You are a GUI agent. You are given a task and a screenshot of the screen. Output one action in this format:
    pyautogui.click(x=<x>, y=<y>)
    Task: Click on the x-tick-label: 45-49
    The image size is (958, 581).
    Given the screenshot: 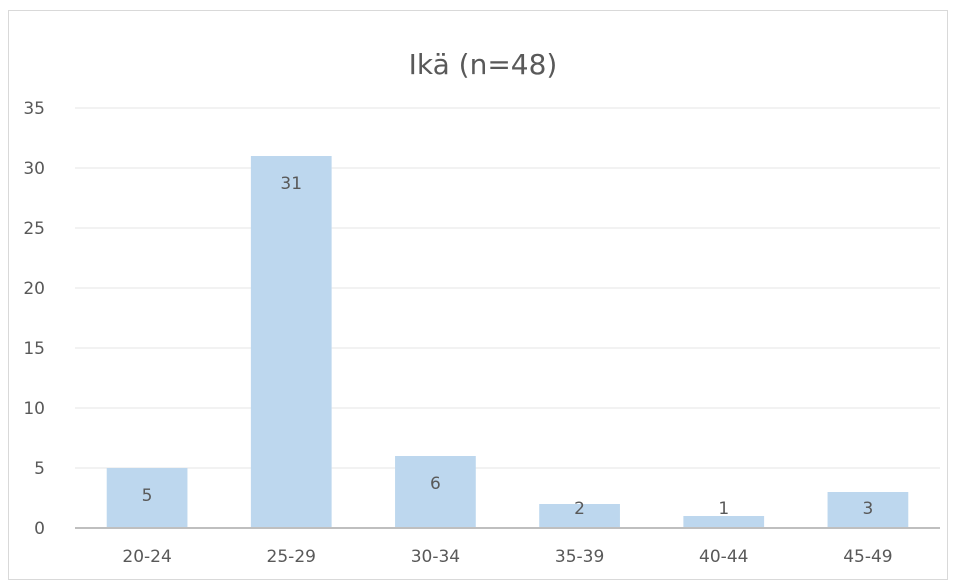 What is the action you would take?
    pyautogui.click(x=867, y=557)
    